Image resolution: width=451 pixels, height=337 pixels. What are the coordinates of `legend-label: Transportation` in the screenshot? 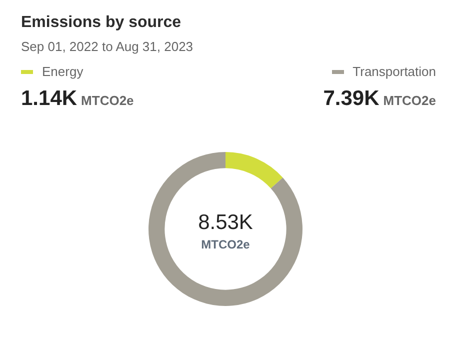 It's located at (394, 71).